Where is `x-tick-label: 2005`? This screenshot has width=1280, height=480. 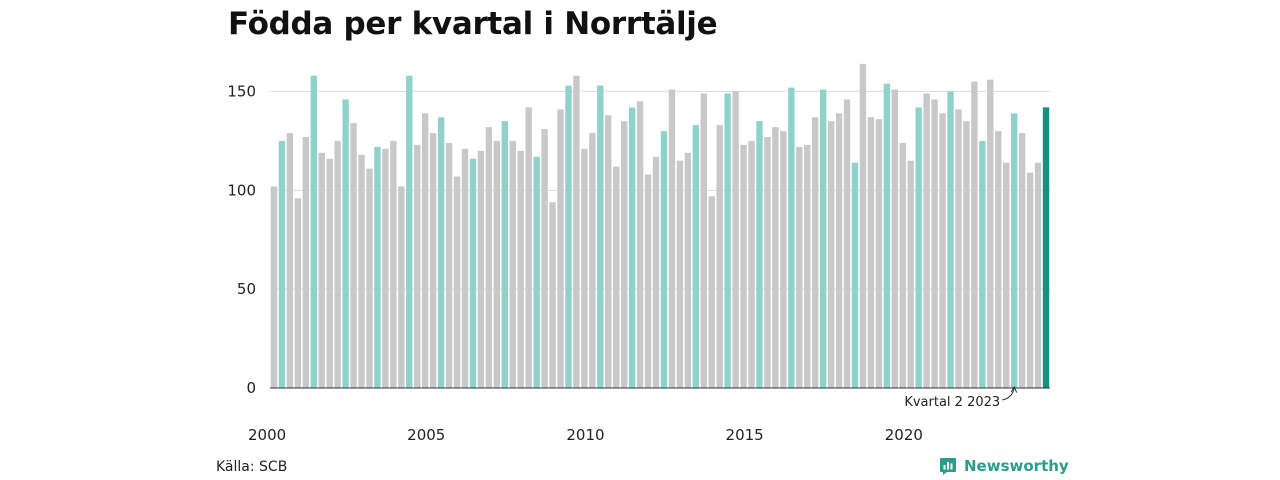
x-tick-label: 2005 is located at coordinates (426, 435).